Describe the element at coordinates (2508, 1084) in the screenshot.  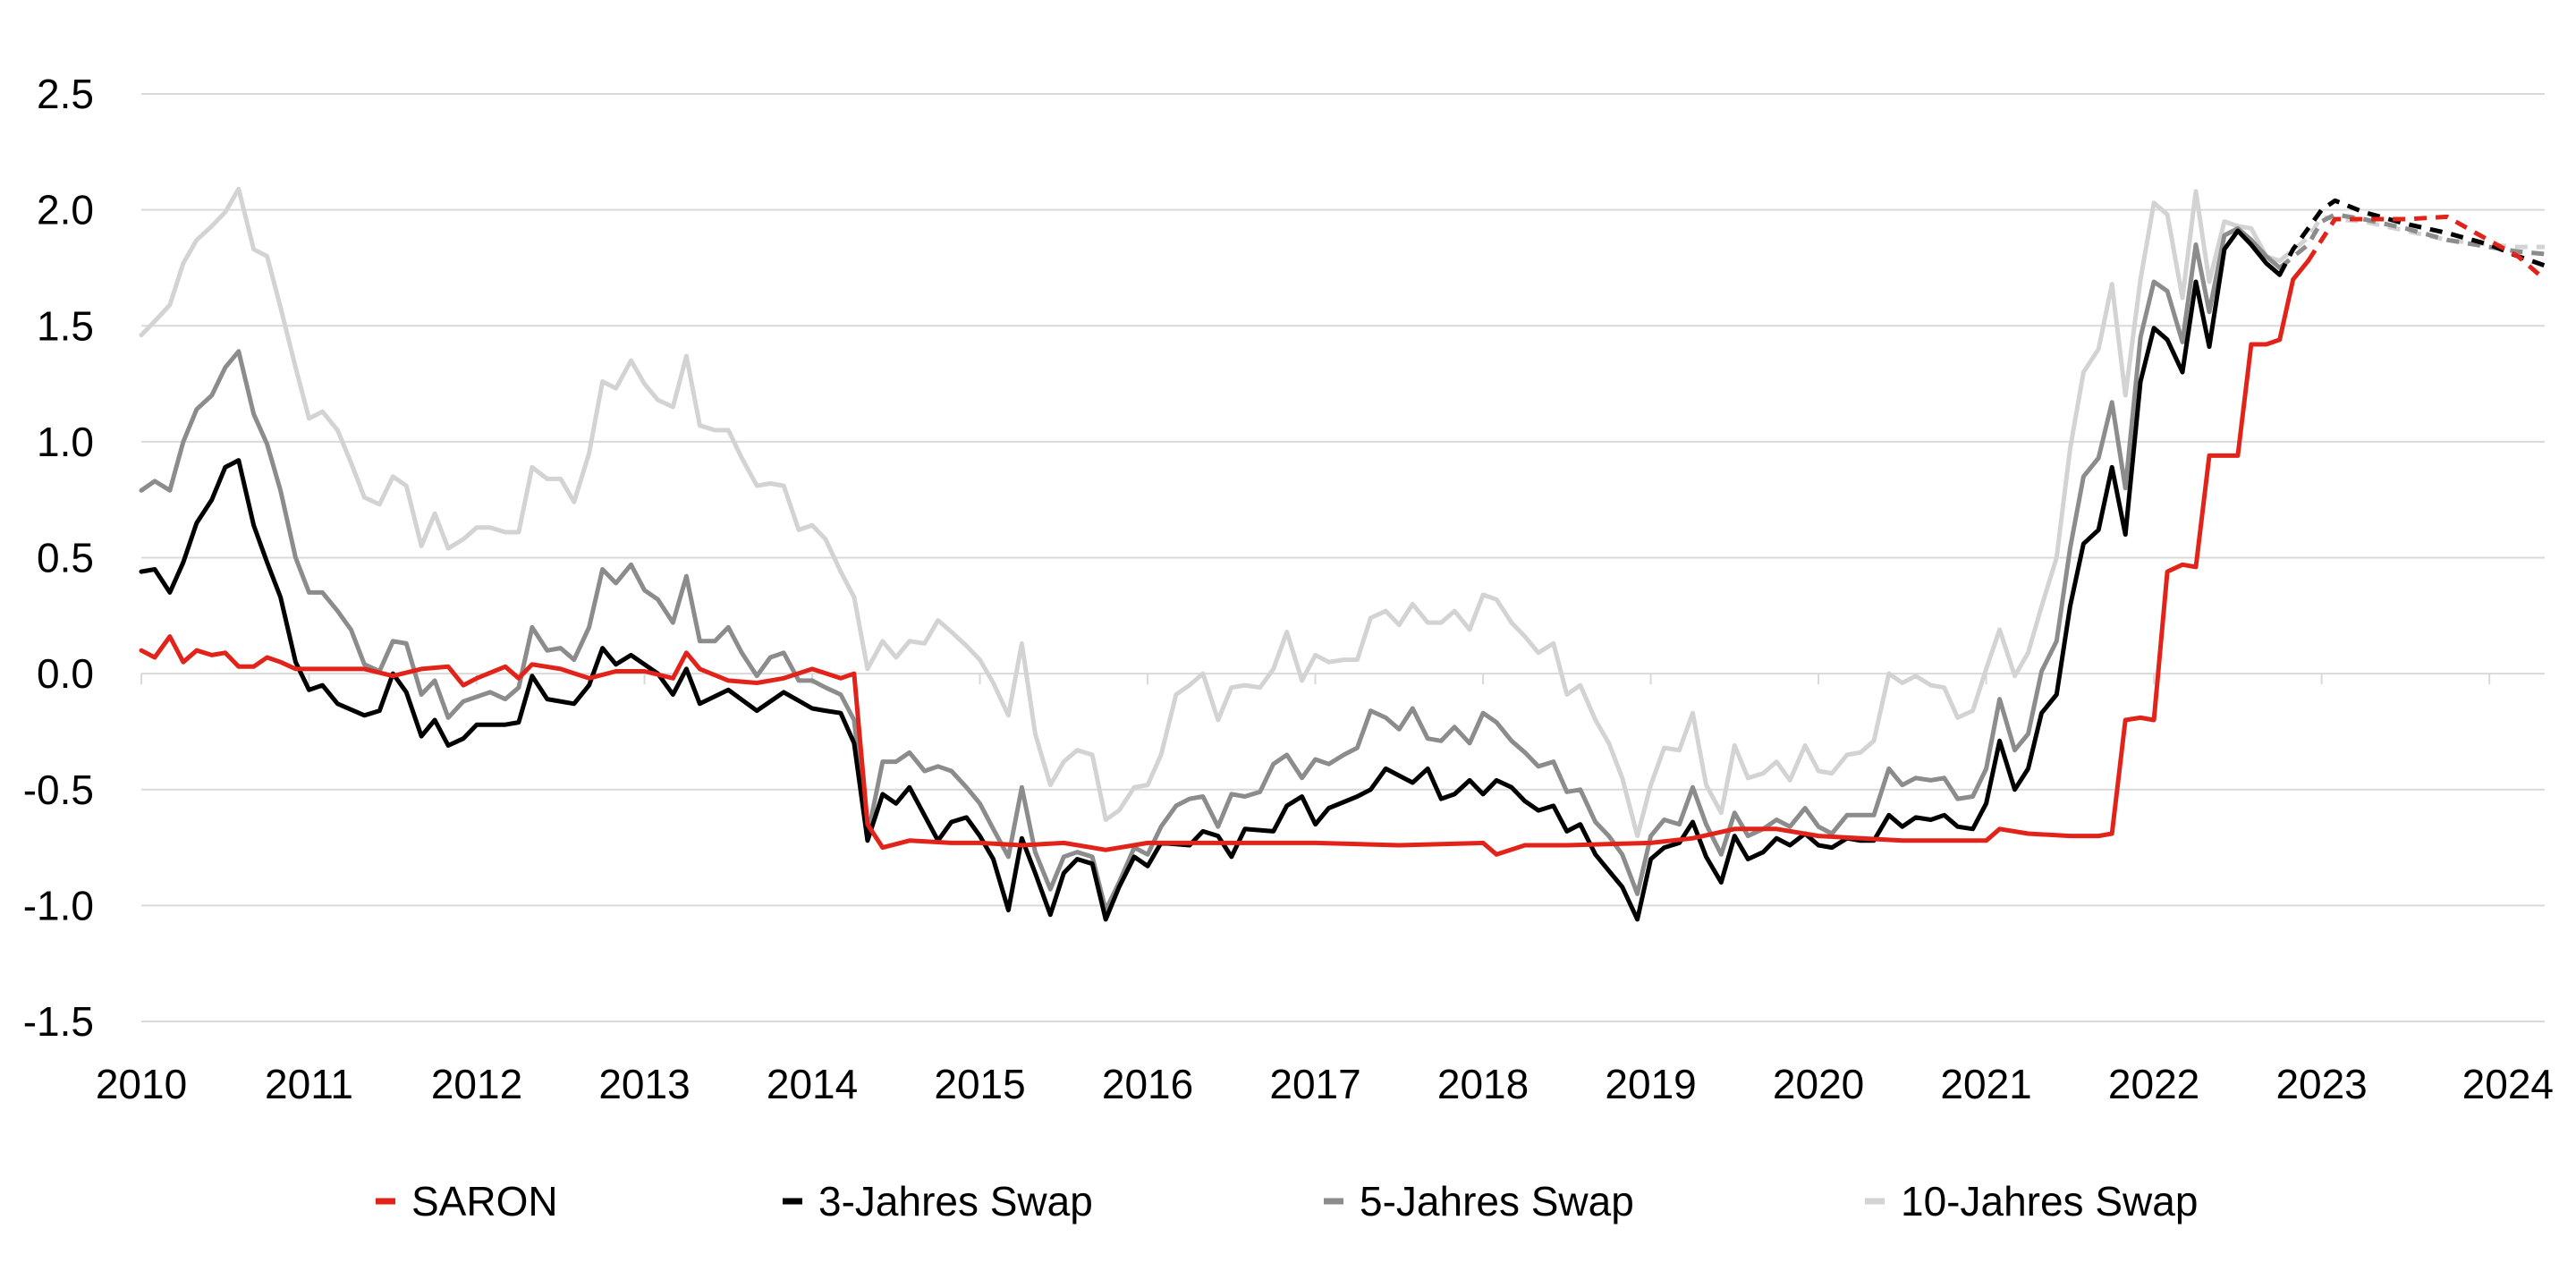
I see `x-tick-label: 2024` at that location.